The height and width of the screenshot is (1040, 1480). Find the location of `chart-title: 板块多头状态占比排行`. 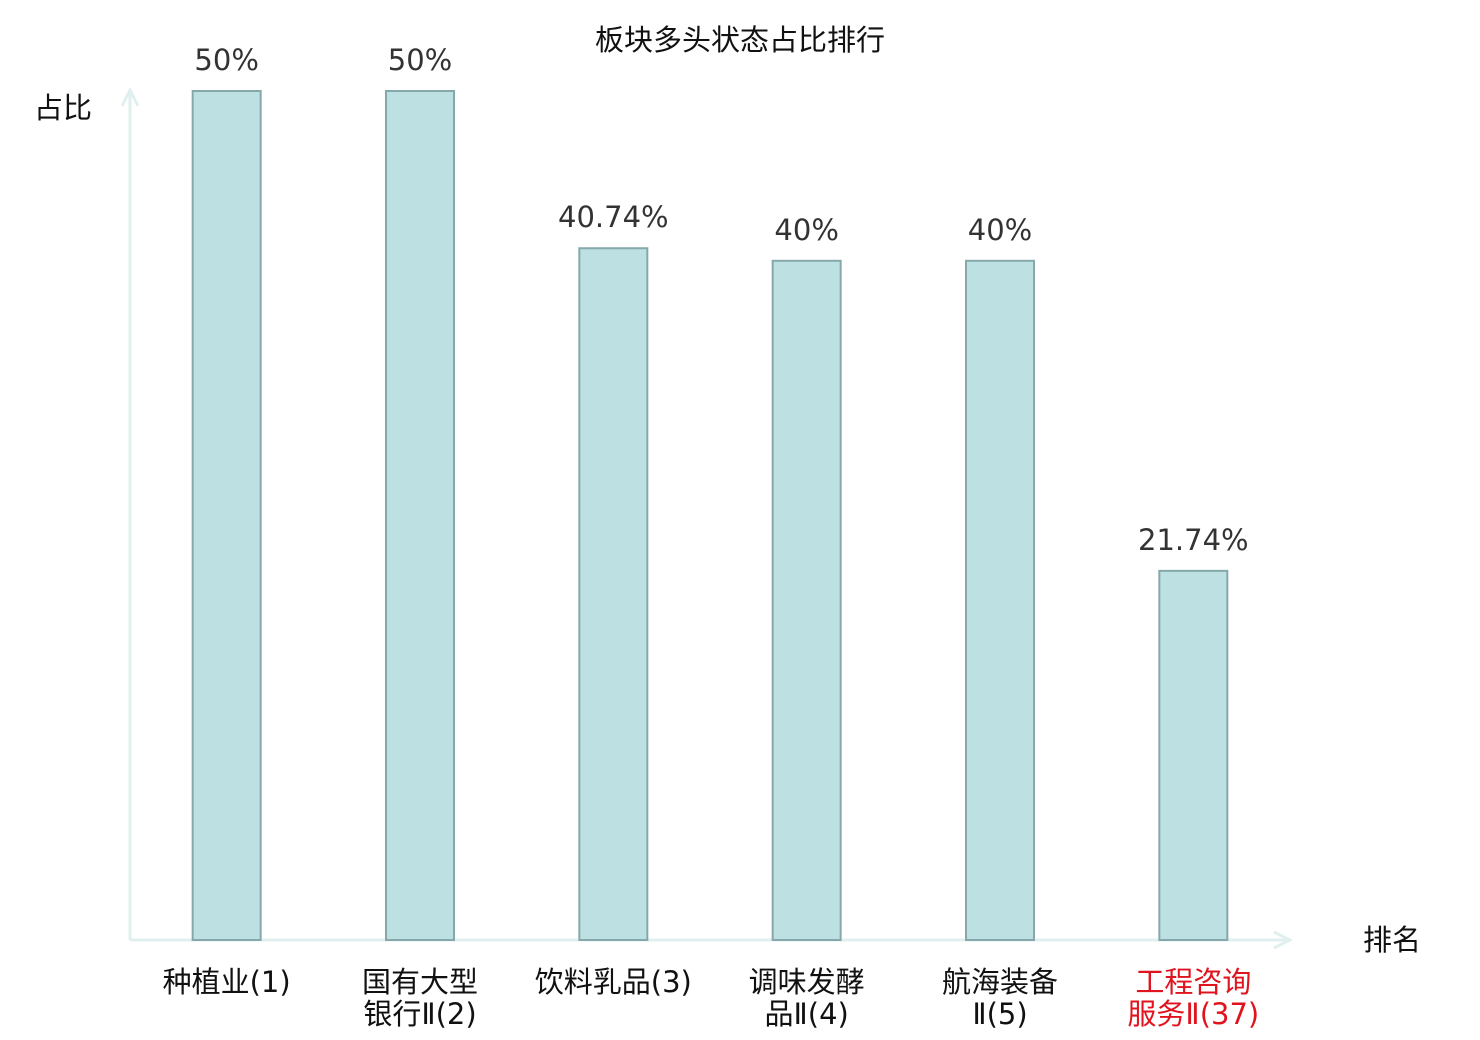

chart-title: 板块多头状态占比排行 is located at coordinates (740, 40).